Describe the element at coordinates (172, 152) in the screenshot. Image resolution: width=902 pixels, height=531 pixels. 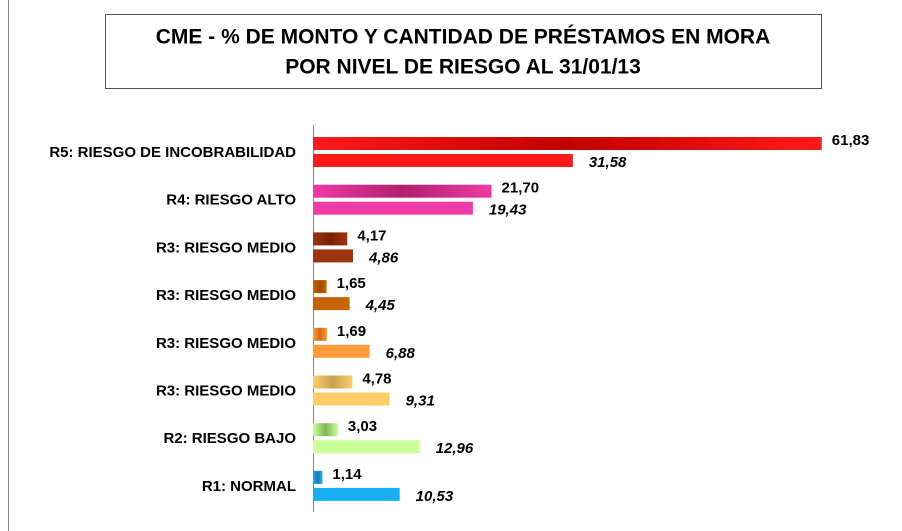
I see `y-tick-label: R5: RIESGO DE INCOBRABILIDAD` at that location.